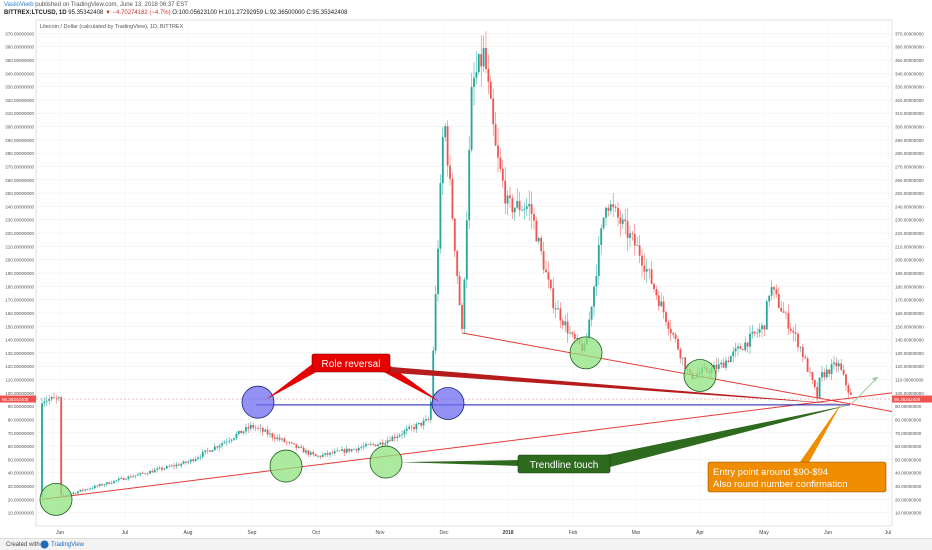  What do you see at coordinates (19, 366) in the screenshot?
I see `y-tick-label-left: 120.00000000` at bounding box center [19, 366].